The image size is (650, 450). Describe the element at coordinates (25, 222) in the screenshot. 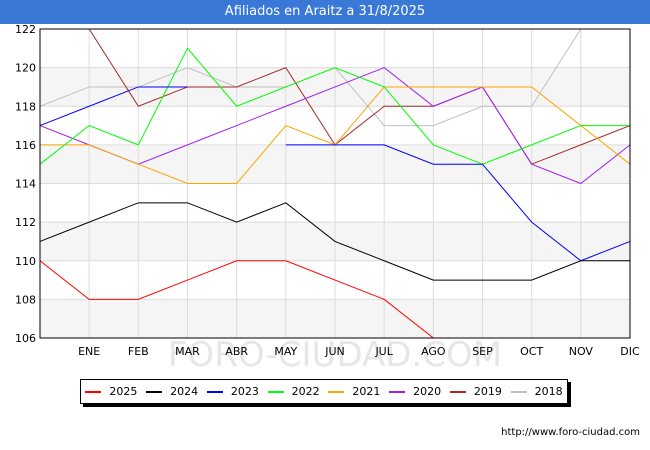

I see `y-tick-label: 112` at that location.